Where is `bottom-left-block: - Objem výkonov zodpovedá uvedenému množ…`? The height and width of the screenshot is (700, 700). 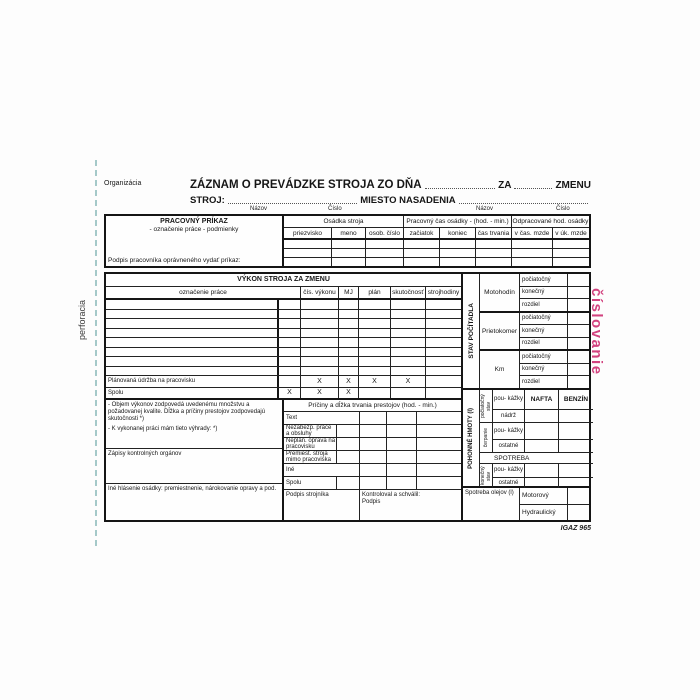 bottom-left-block: - Objem výkonov zodpovedá uvedenému množ… is located at coordinates (283, 460).